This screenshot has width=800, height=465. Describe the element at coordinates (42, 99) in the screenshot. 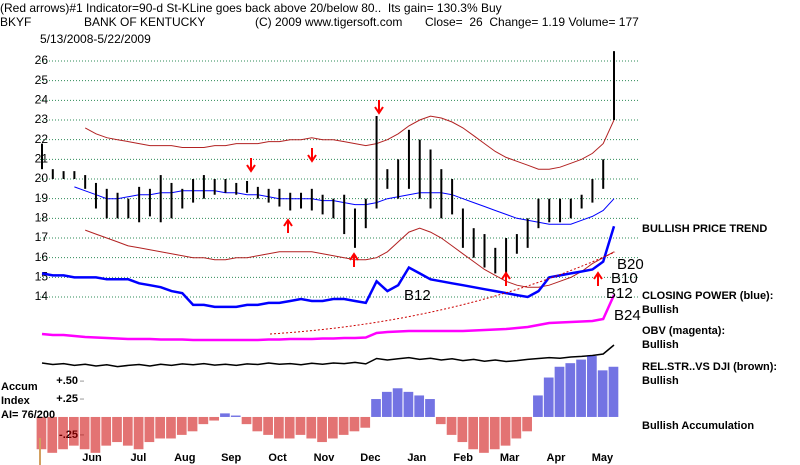

I see `y-tick-label: 24` at that location.